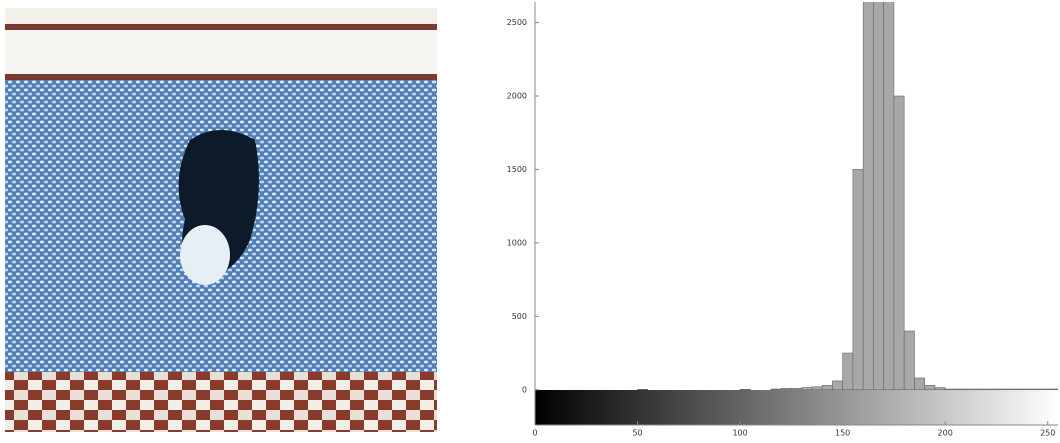 The image size is (1060, 443). Describe the element at coordinates (534, 433) in the screenshot. I see `x-tick-label: 0` at that location.